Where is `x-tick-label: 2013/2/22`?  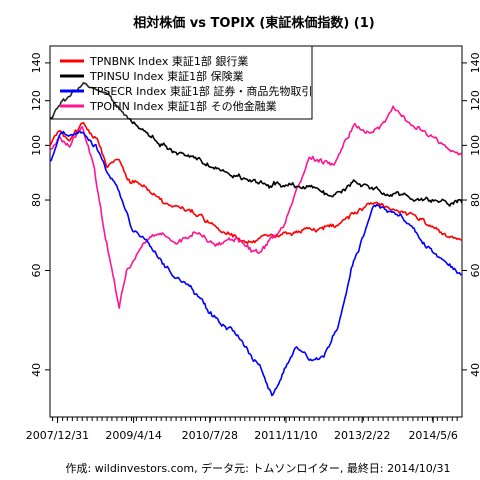 x-tick-label: 2013/2/22 is located at coordinates (362, 435).